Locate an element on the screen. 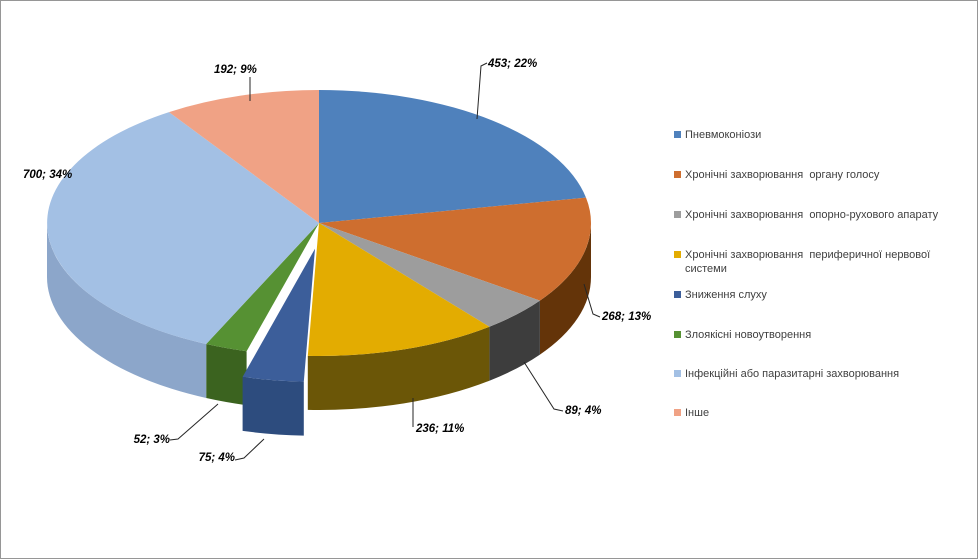  legend-label: Хронічні захворювання органу голосу is located at coordinates (782, 175).